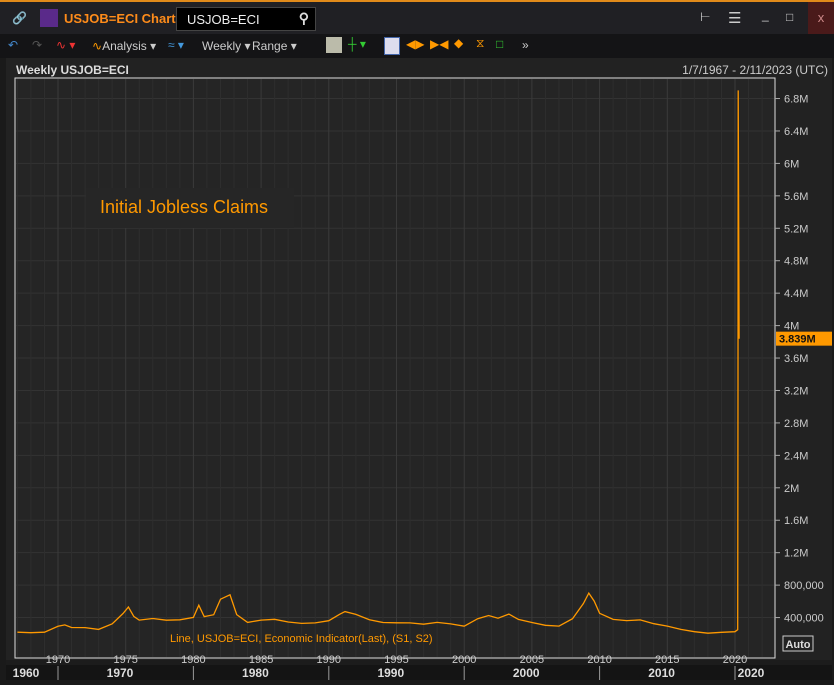 Image resolution: width=834 pixels, height=685 pixels. I want to click on annotation-text: Initial Jobless Claims, so click(184, 207).